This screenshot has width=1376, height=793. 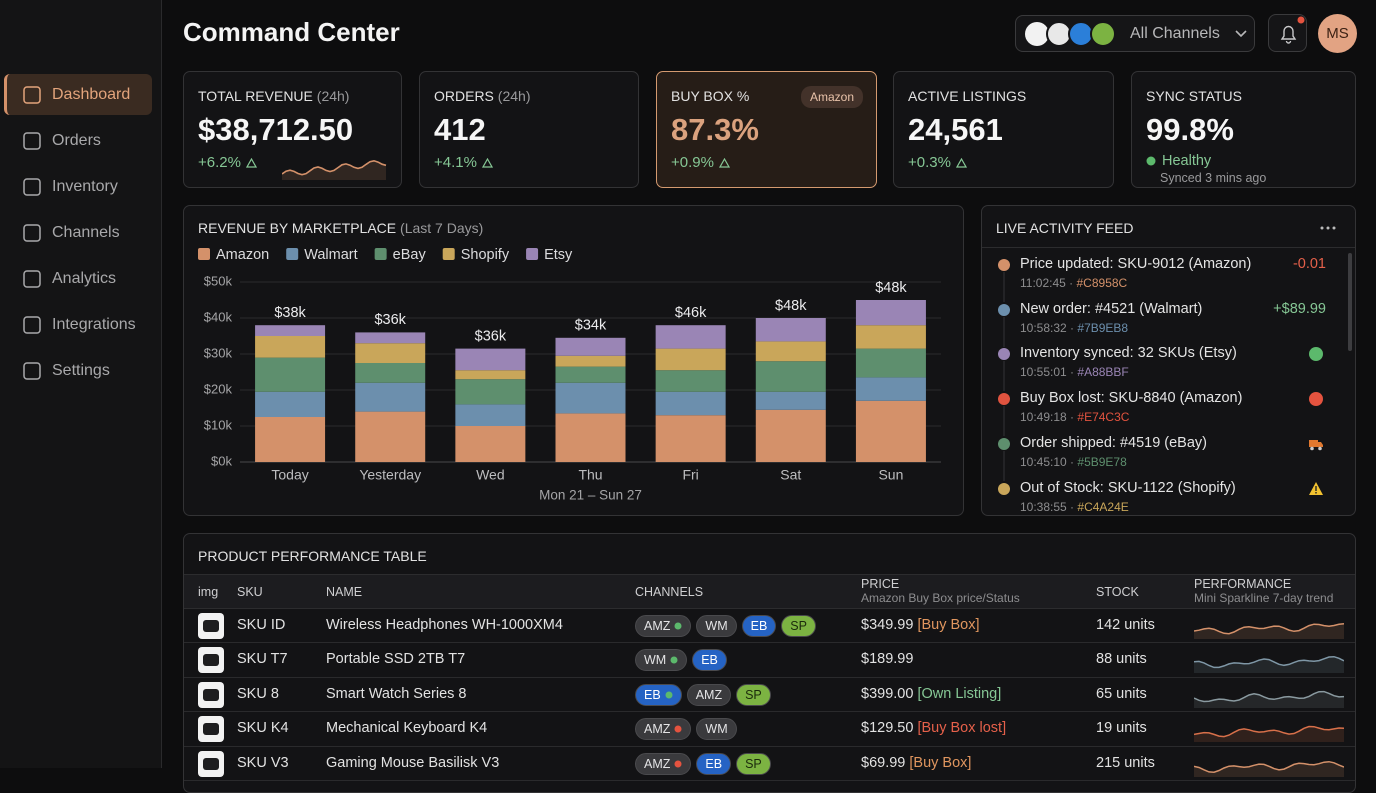 What do you see at coordinates (710, 96) in the screenshot?
I see `kpi-label: BUY BOX %` at bounding box center [710, 96].